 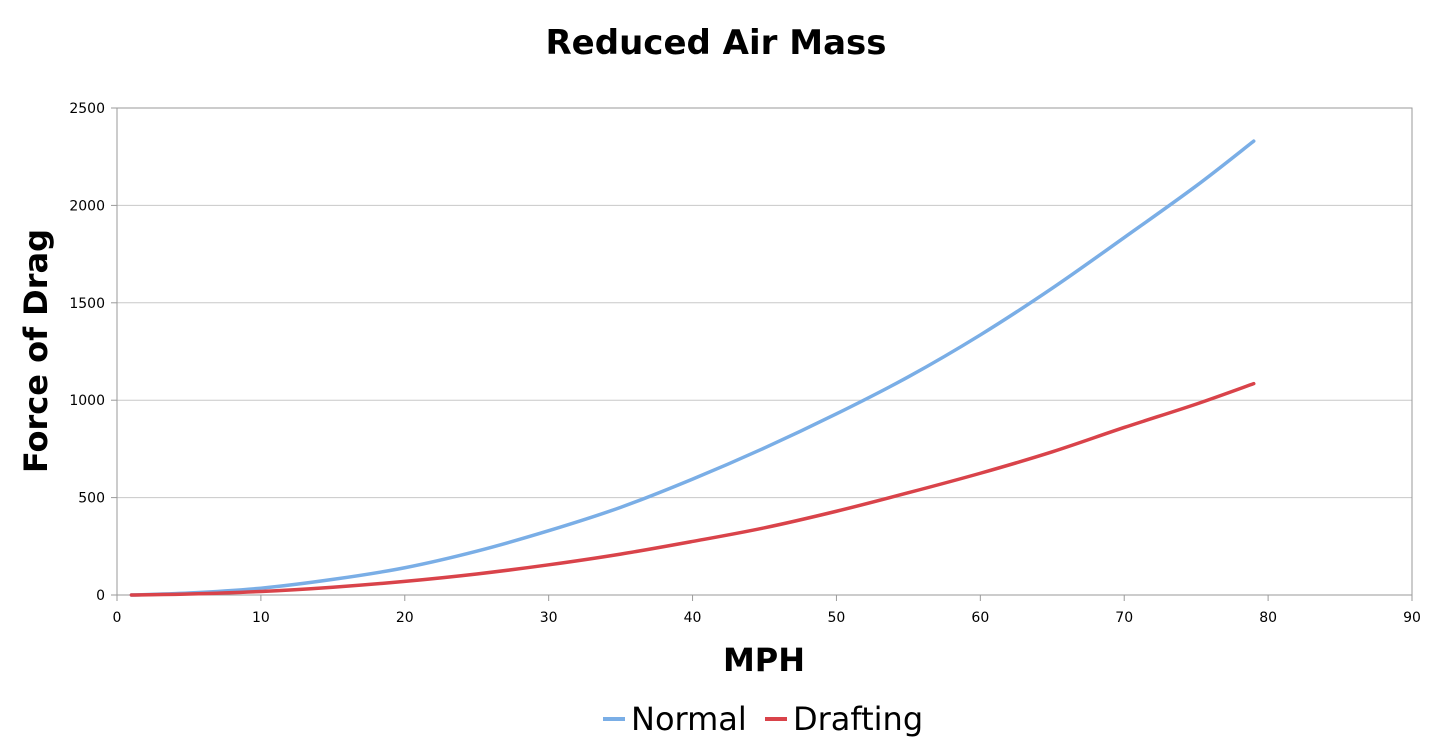 I want to click on x-tick-label: 20, so click(x=405, y=618).